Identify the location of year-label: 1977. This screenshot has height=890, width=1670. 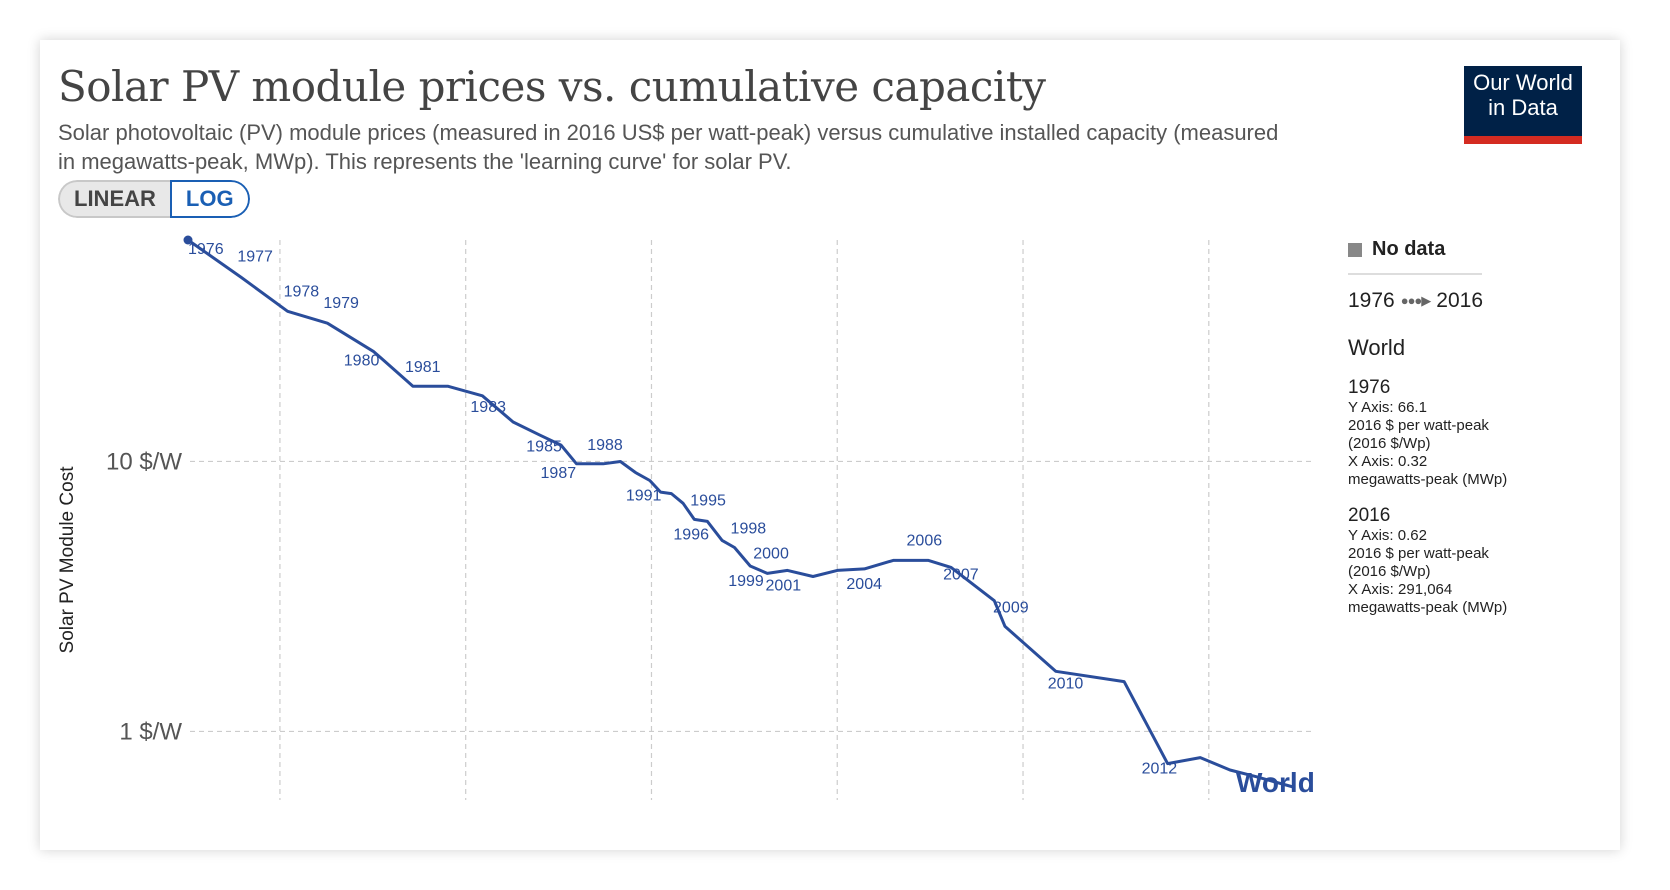
(255, 257).